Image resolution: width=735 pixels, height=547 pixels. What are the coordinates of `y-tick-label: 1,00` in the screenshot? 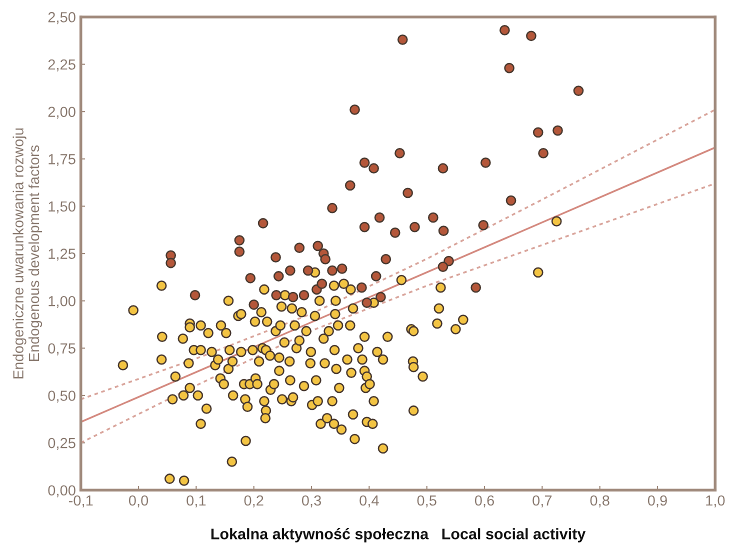 It's located at (62, 302).